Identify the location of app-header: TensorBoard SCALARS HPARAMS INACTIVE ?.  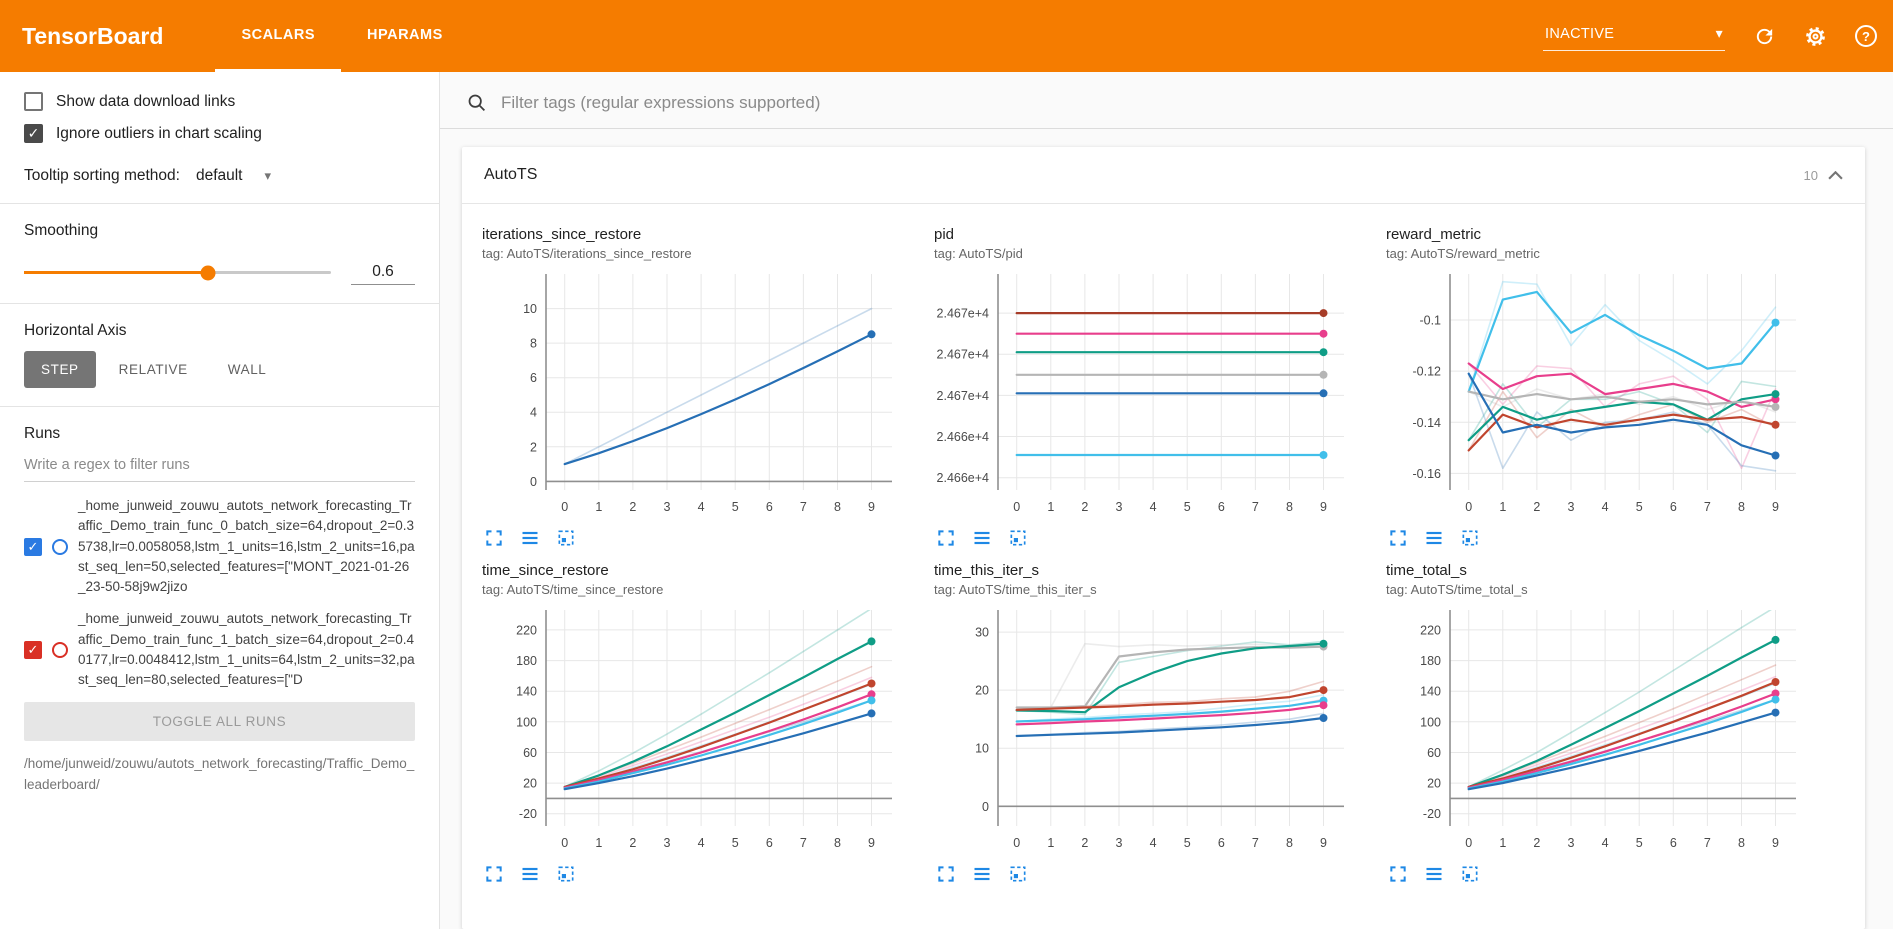
(946, 36).